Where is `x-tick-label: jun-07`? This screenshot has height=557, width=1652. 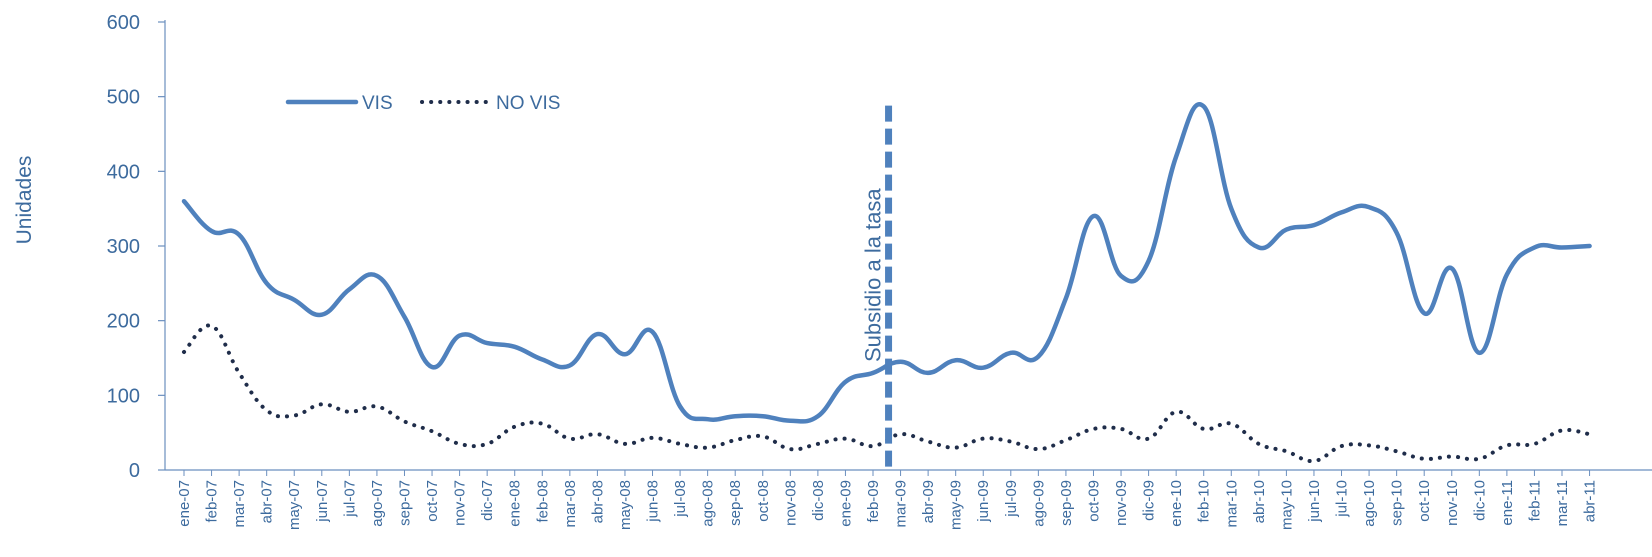
x-tick-label: jun-07 is located at coordinates (322, 501).